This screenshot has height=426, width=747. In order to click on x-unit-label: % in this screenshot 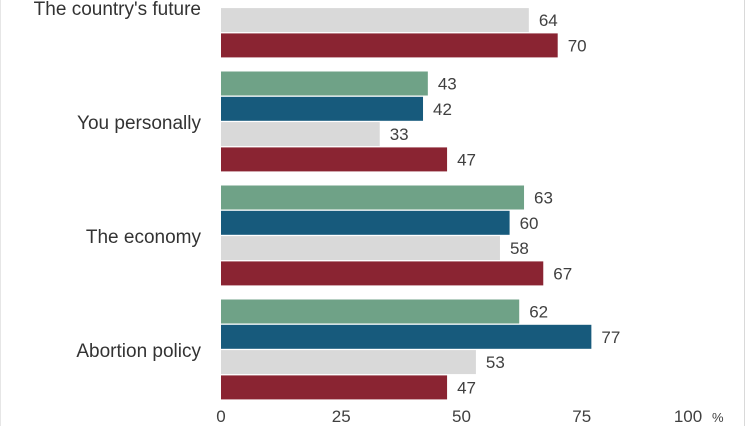, I will do `click(718, 417)`.